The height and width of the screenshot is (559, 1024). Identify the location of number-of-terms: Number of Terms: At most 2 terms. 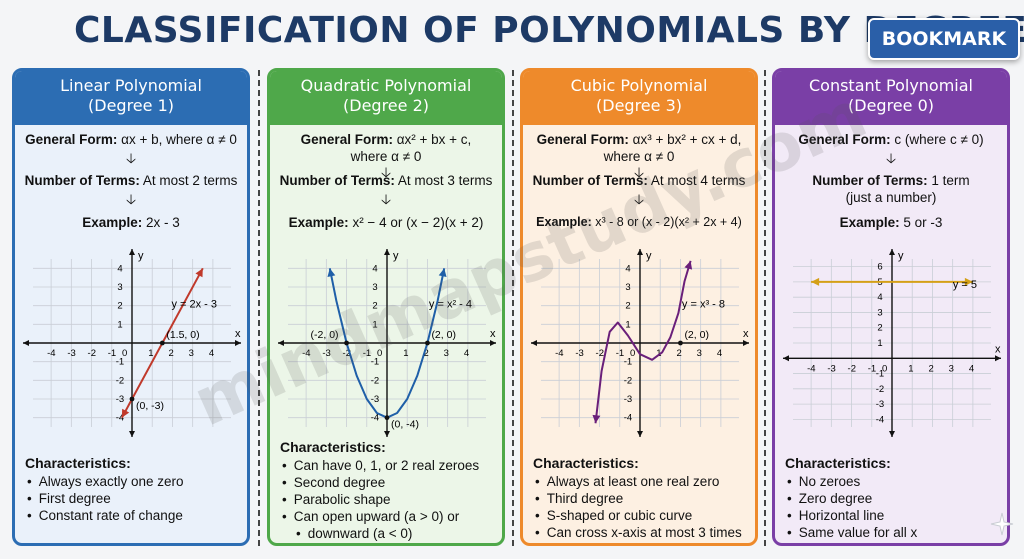
(131, 180).